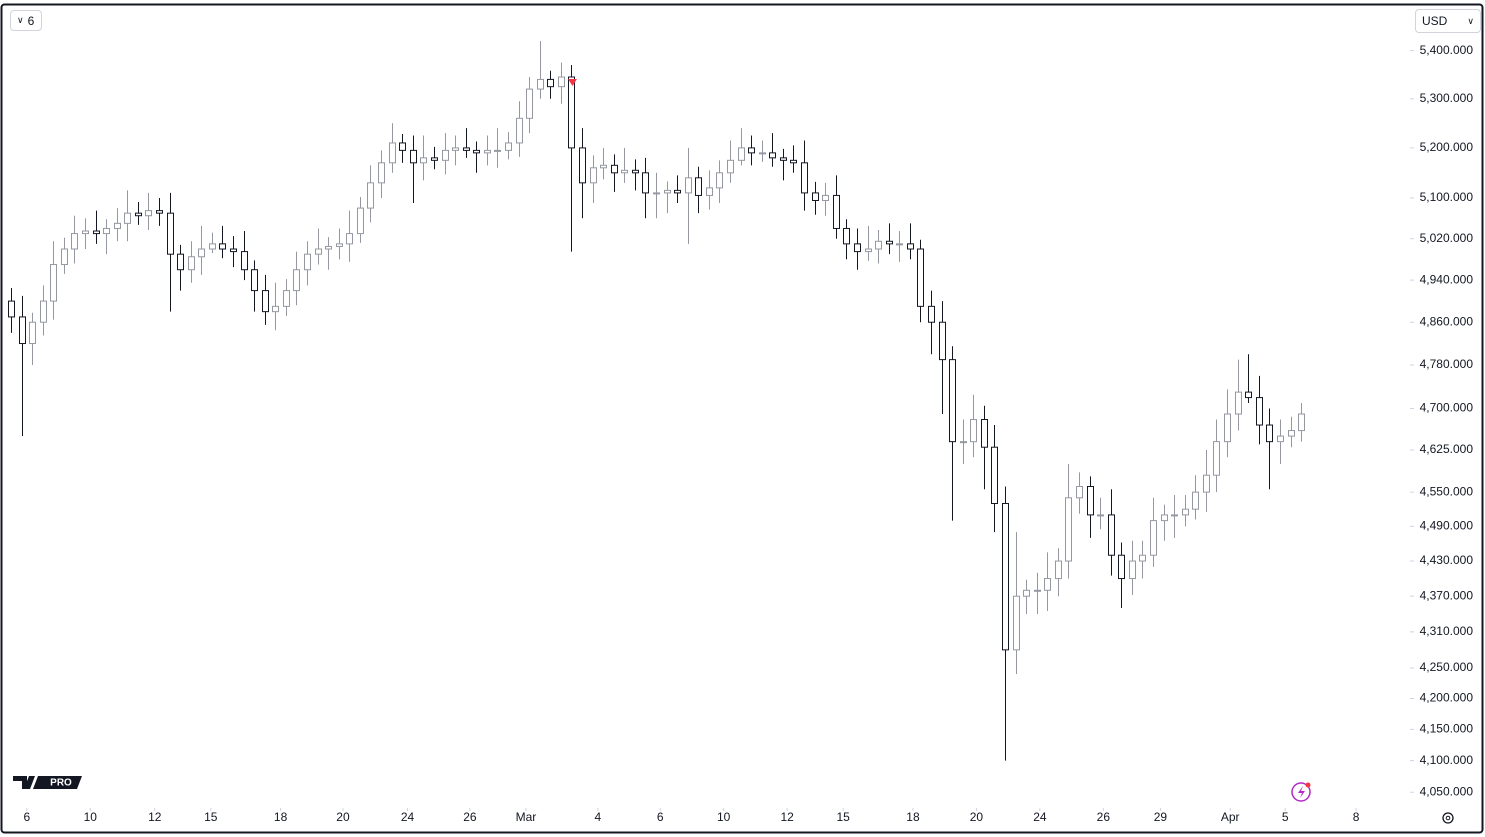 The image size is (1485, 837). What do you see at coordinates (20, 20) in the screenshot?
I see `chevron: ∨` at bounding box center [20, 20].